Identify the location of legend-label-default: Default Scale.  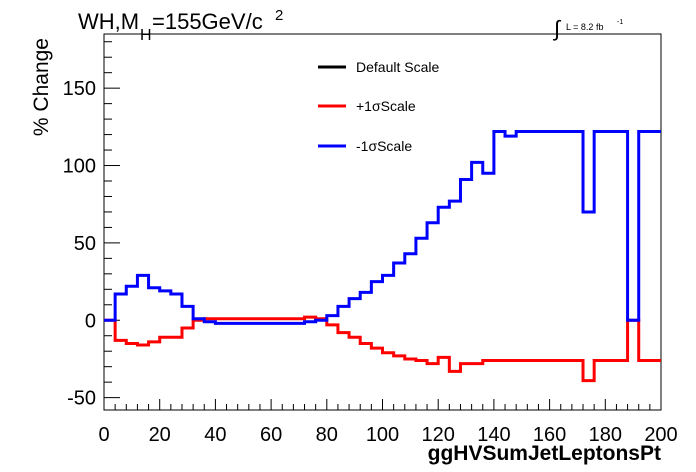
(397, 67).